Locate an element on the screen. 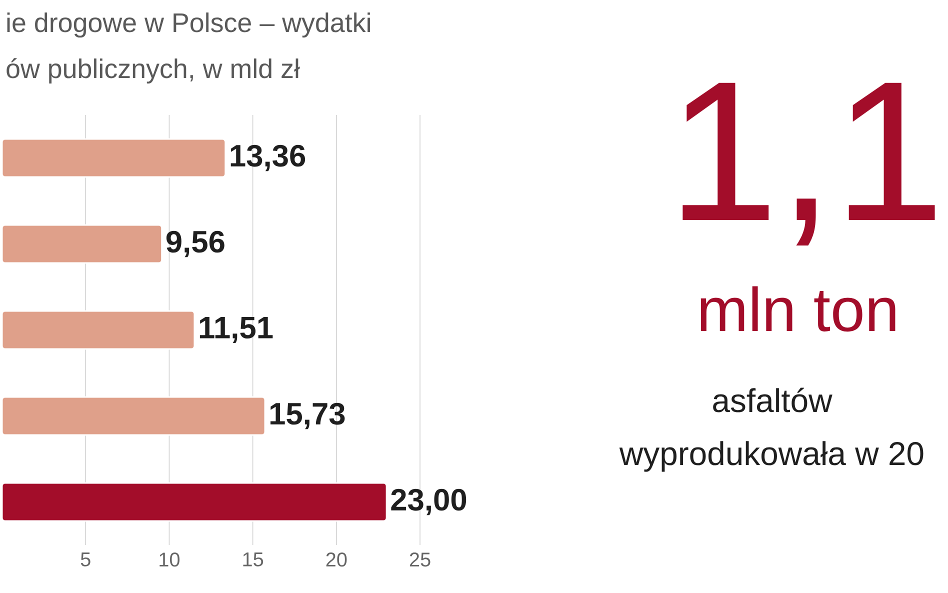 This screenshot has height=593, width=948. x-tick-label: 5 is located at coordinates (85, 559).